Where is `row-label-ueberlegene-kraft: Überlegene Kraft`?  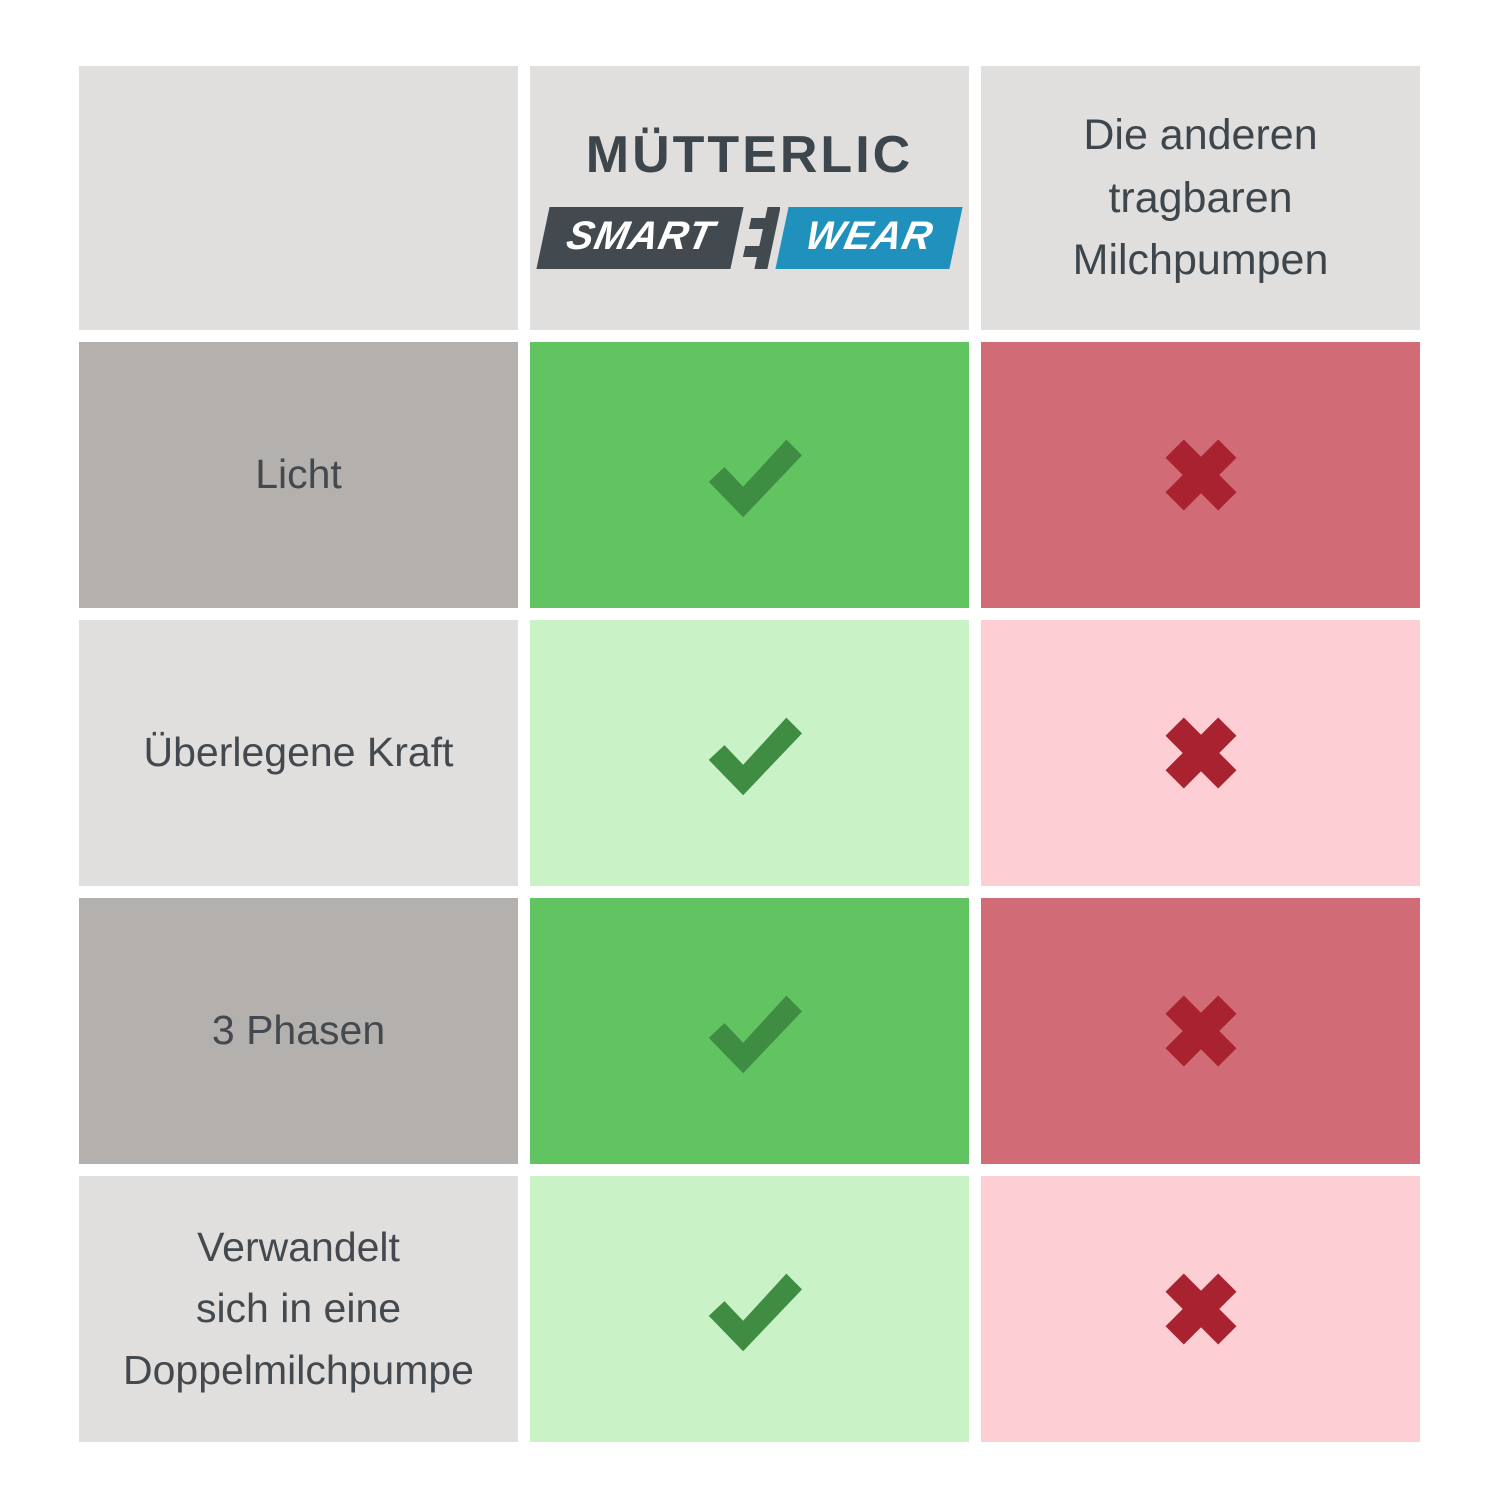
row-label-ueberlegene-kraft: Überlegene Kraft is located at coordinates (298, 753).